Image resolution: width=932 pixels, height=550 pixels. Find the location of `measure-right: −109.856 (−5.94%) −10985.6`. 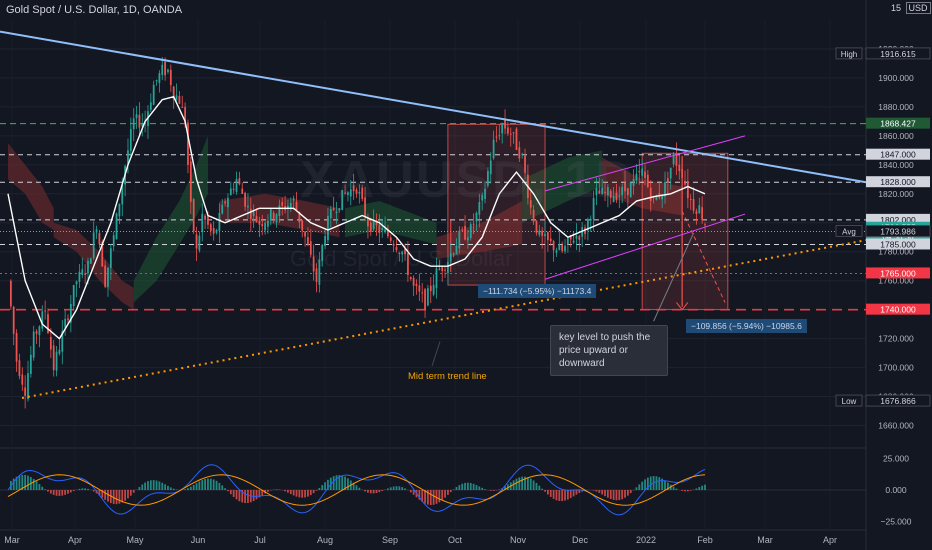

measure-right: −109.856 (−5.94%) −10985.6 is located at coordinates (746, 326).